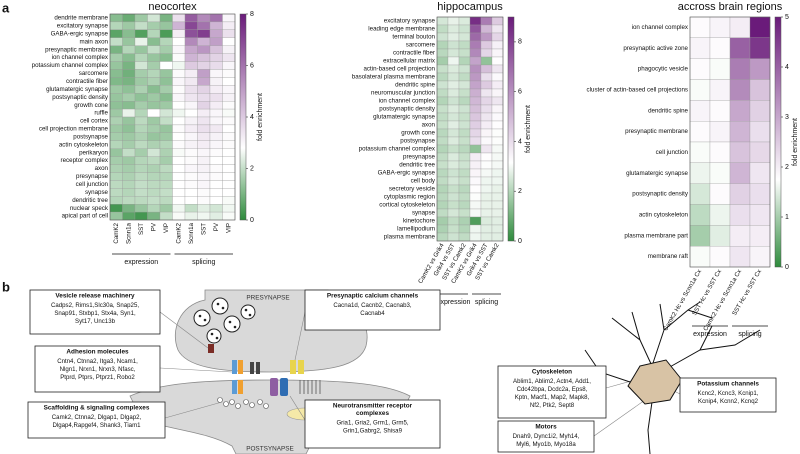 The image size is (800, 454). What do you see at coordinates (372, 413) in the screenshot?
I see `box-title: complexes` at bounding box center [372, 413].